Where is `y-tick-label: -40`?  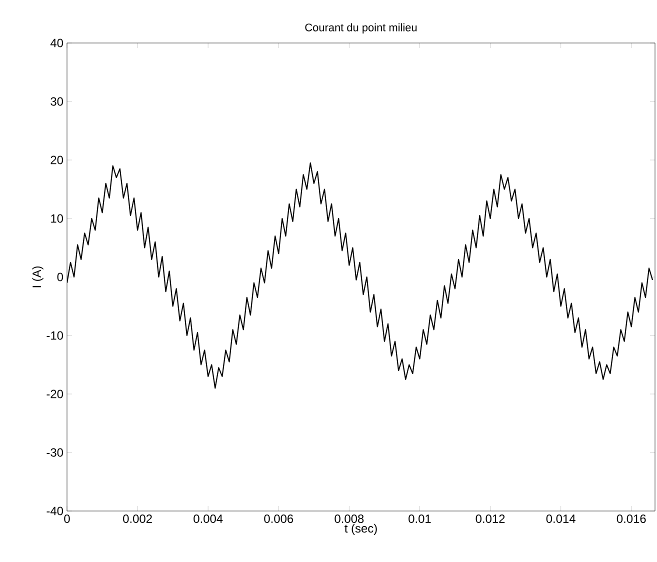
y-tick-label: -40 is located at coordinates (55, 511).